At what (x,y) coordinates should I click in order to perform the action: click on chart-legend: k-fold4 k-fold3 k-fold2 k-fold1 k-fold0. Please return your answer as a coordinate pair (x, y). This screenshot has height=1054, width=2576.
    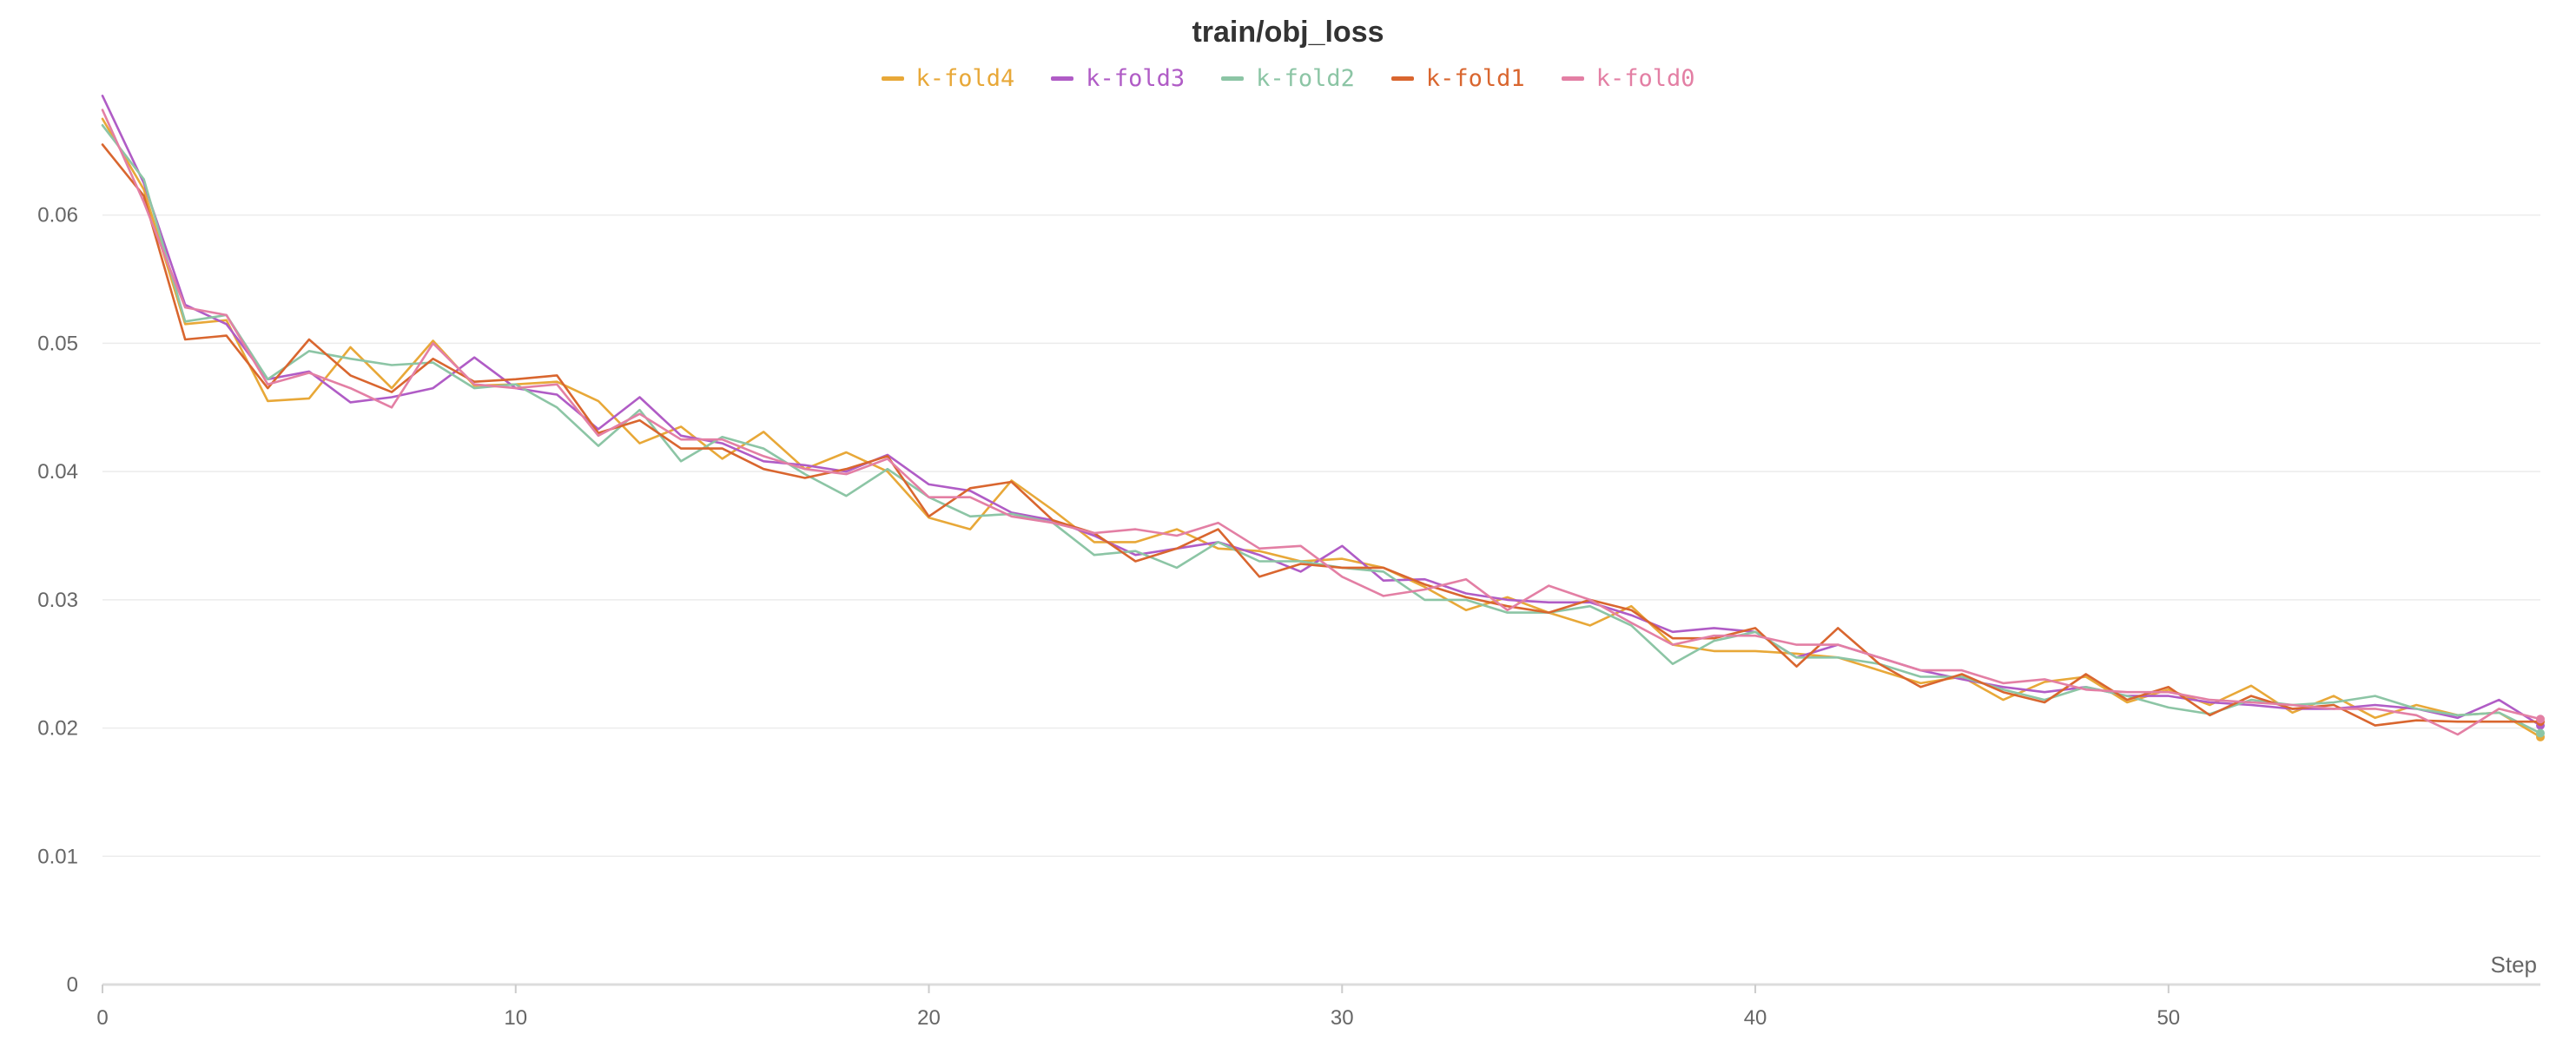
    Looking at the image, I should click on (1288, 79).